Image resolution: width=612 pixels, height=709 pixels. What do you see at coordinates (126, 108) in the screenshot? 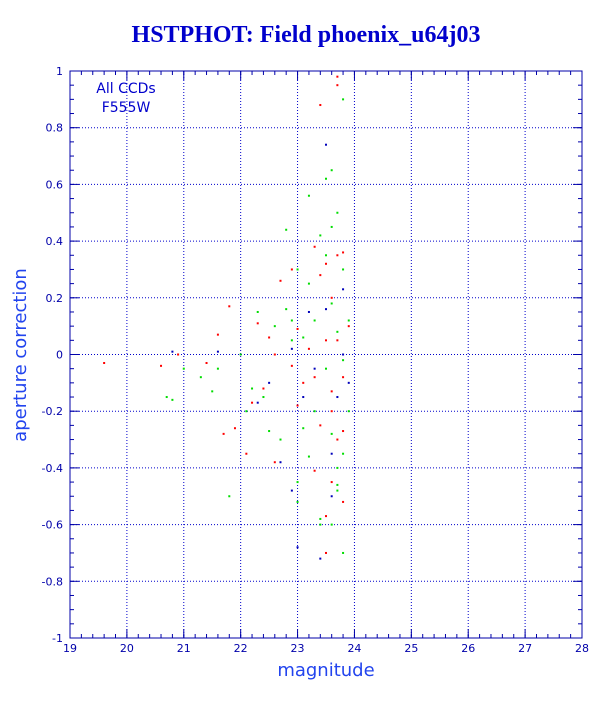
I see `annotation-filter: F555W` at bounding box center [126, 108].